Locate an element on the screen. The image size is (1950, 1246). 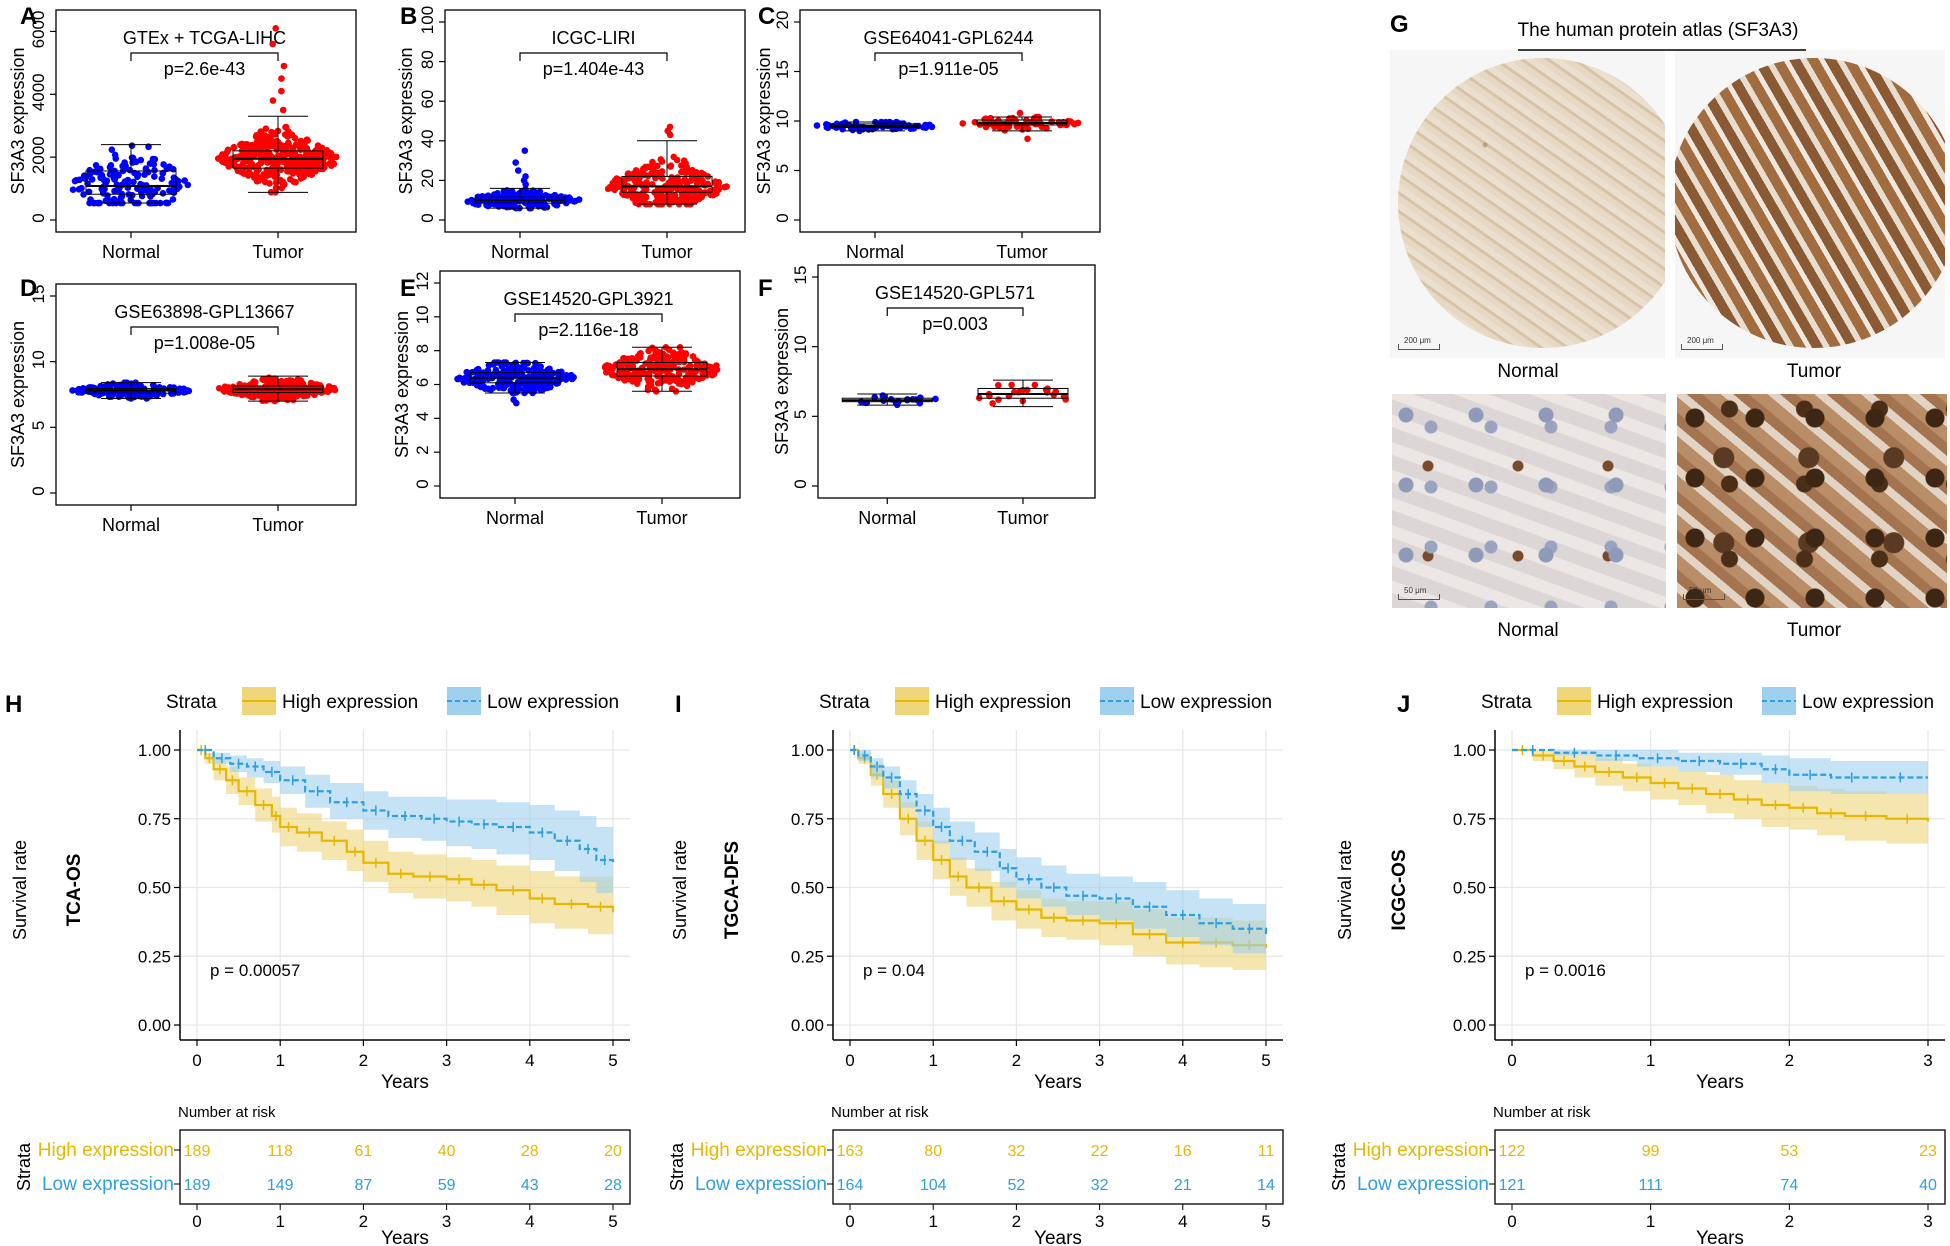
hpa-label-top-tumor: Tumor is located at coordinates (1814, 371).